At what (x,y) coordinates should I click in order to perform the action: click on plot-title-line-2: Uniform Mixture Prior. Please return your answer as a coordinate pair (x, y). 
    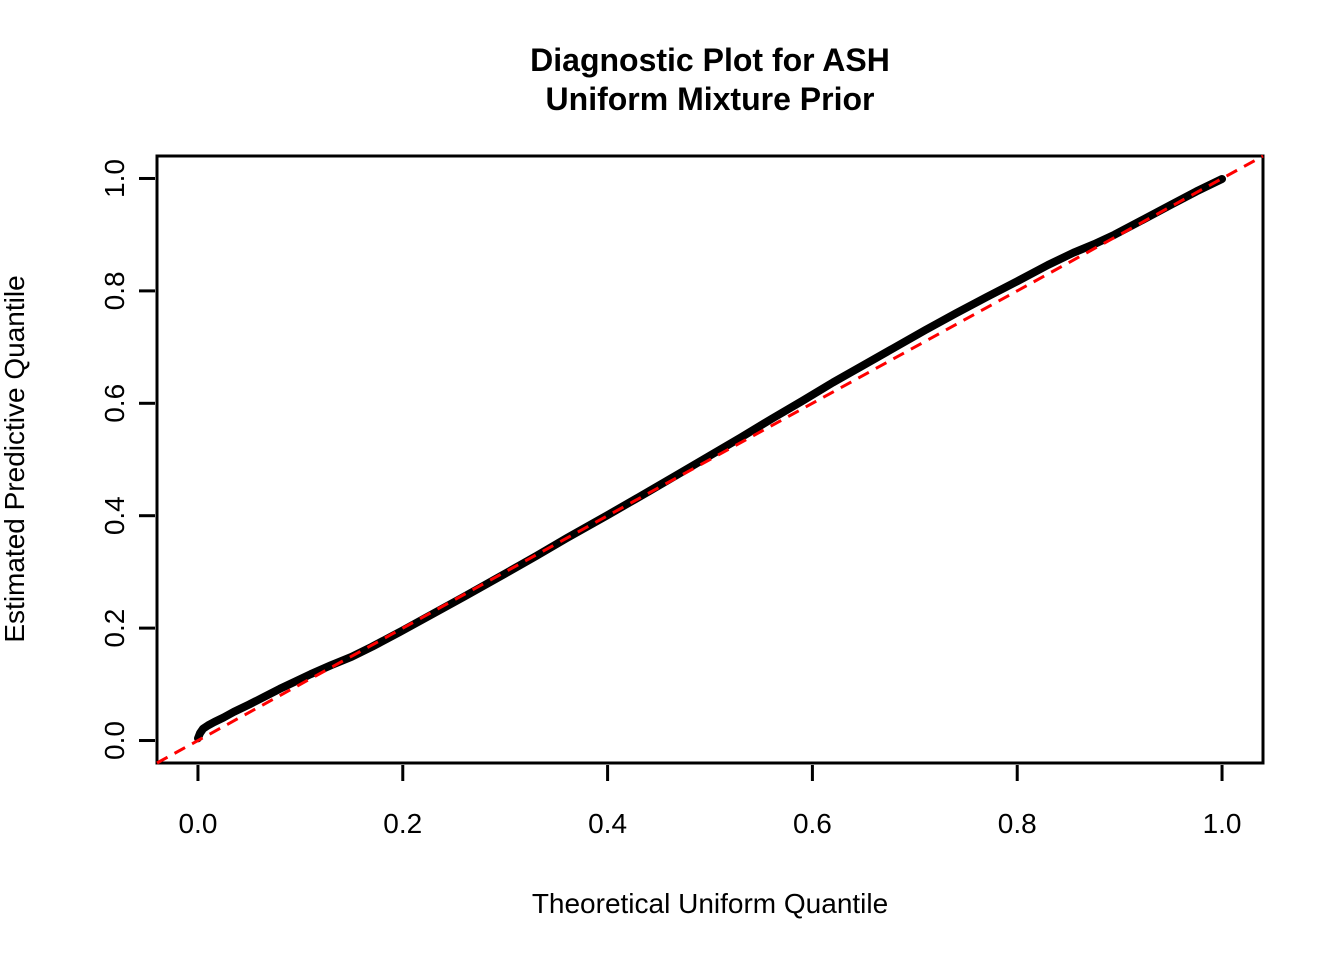
    Looking at the image, I should click on (710, 99).